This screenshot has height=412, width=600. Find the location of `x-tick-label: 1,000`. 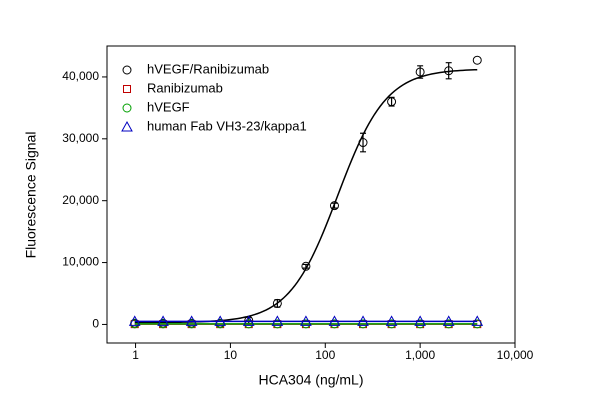

x-tick-label: 1,000 is located at coordinates (420, 355).